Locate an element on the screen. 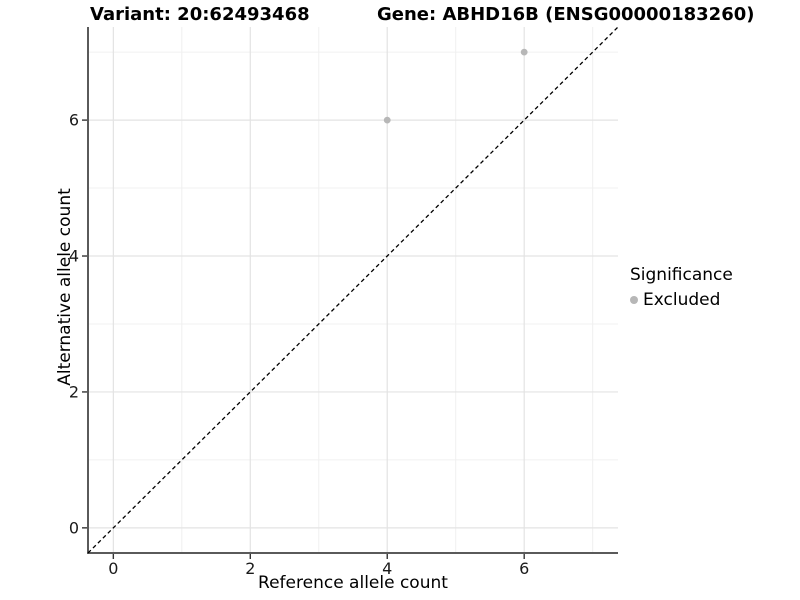 The width and height of the screenshot is (800, 600). legend-item-label: Excluded is located at coordinates (682, 300).